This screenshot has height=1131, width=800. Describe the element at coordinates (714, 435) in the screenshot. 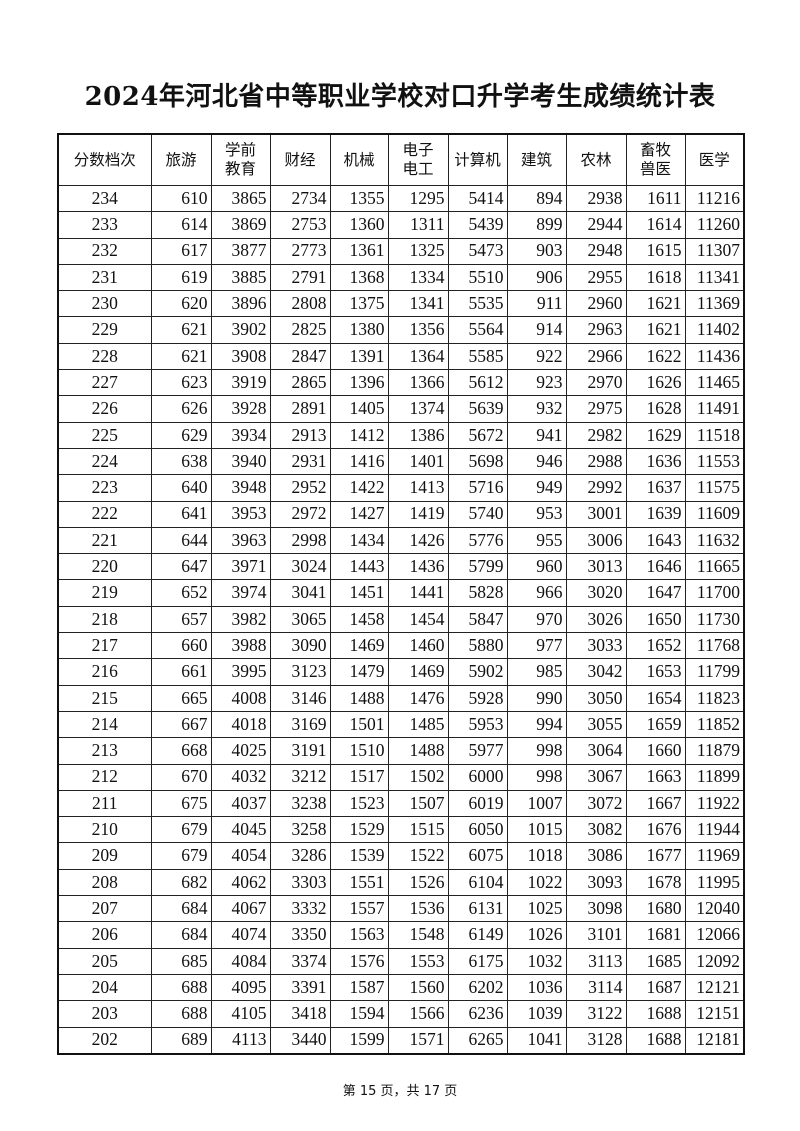

I see `count-cell: 11518` at that location.